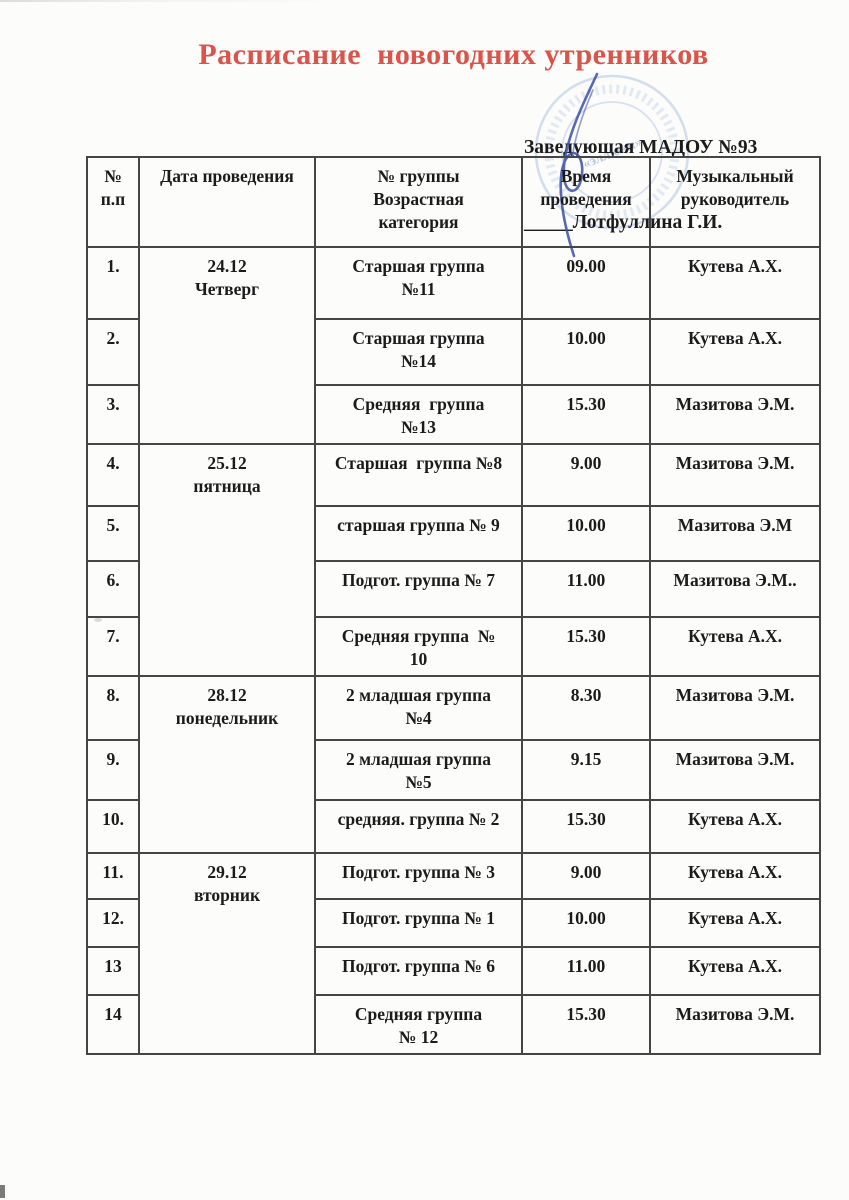 Image resolution: width=849 pixels, height=1200 pixels. I want to click on row-number-cell: 9., so click(113, 770).